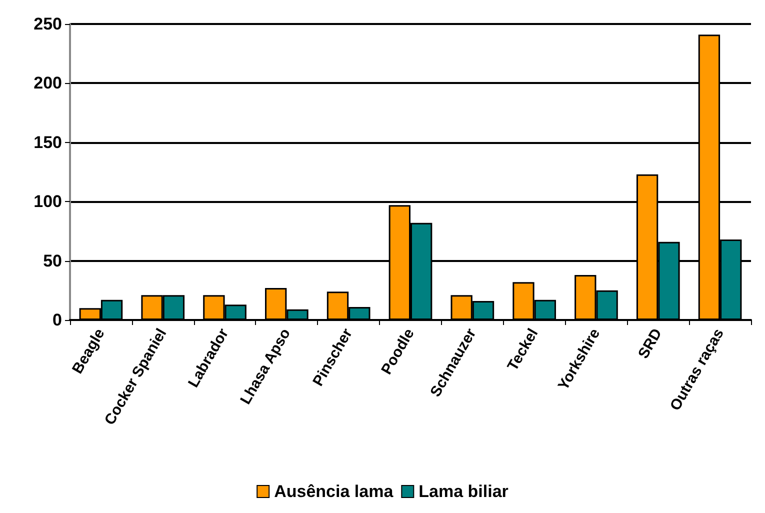 This screenshot has height=513, width=765. I want to click on y-tick-label: 50, so click(52, 260).